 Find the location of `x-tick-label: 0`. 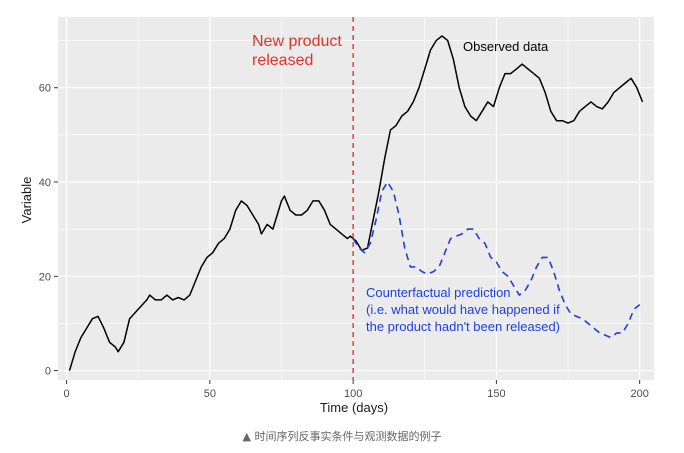

x-tick-label: 0 is located at coordinates (67, 394).